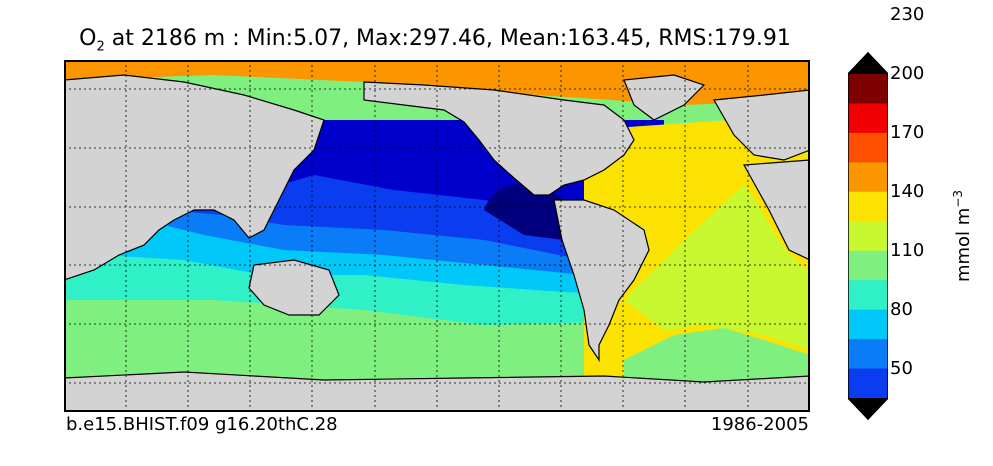  What do you see at coordinates (907, 73) in the screenshot?
I see `colorbar-tick-label: 200` at bounding box center [907, 73].